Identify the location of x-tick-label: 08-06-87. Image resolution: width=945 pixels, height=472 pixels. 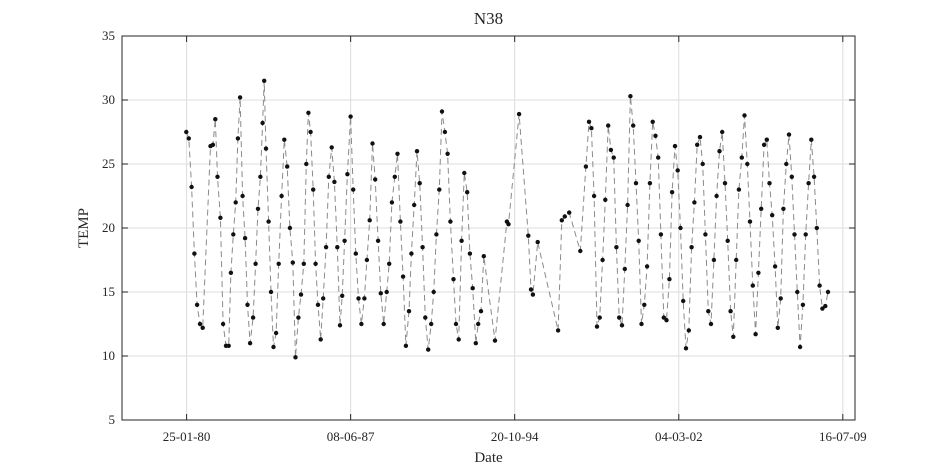
(351, 436).